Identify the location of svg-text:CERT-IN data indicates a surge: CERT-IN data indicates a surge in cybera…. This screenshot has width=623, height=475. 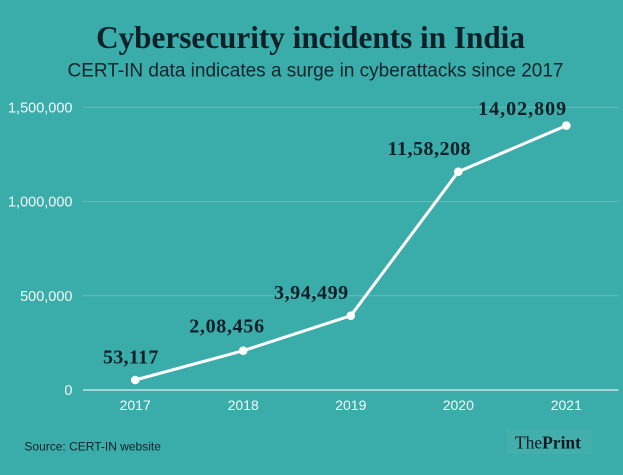
(315, 71).